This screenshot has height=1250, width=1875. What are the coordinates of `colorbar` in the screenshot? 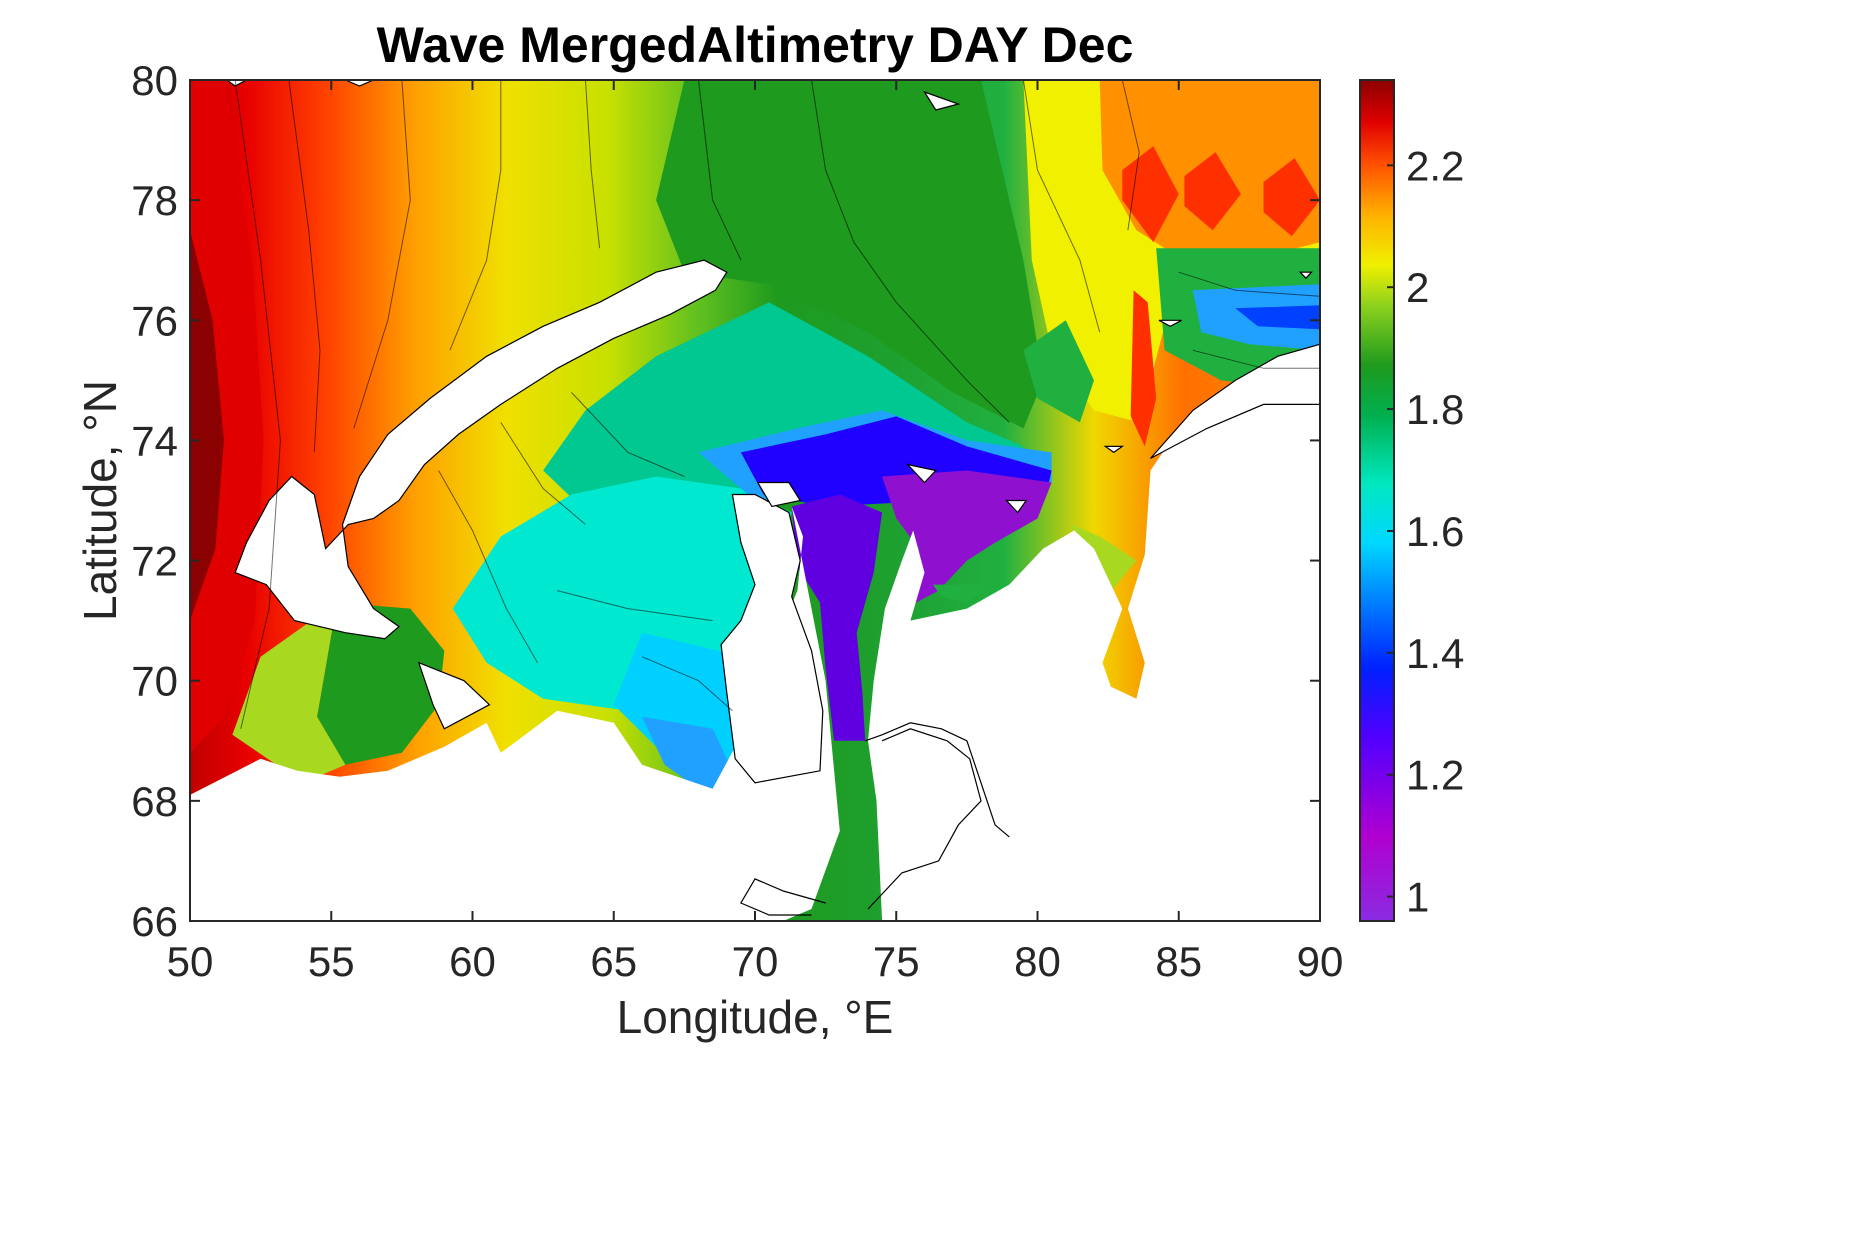 It's located at (1377, 500).